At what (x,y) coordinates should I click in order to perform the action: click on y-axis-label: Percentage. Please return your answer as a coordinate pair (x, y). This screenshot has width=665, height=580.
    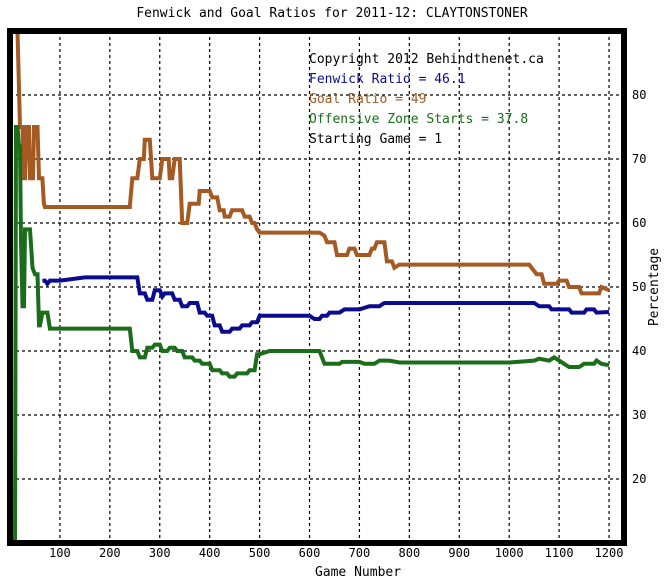
    Looking at the image, I should click on (654, 287).